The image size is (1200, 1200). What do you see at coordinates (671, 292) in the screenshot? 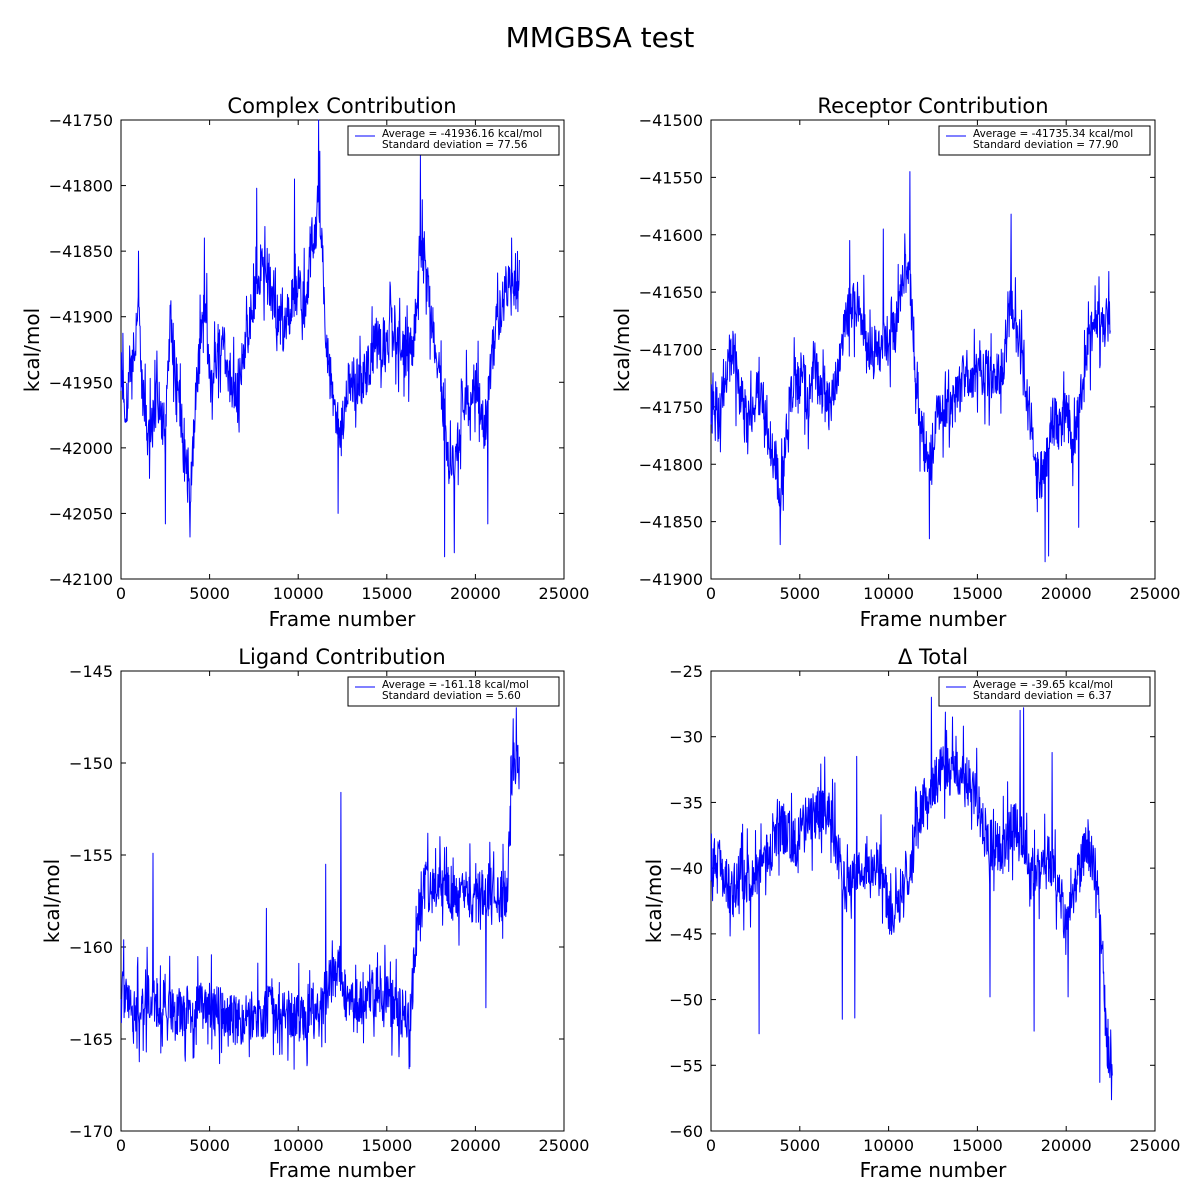
I see `y-tick-label: −41650` at bounding box center [671, 292].